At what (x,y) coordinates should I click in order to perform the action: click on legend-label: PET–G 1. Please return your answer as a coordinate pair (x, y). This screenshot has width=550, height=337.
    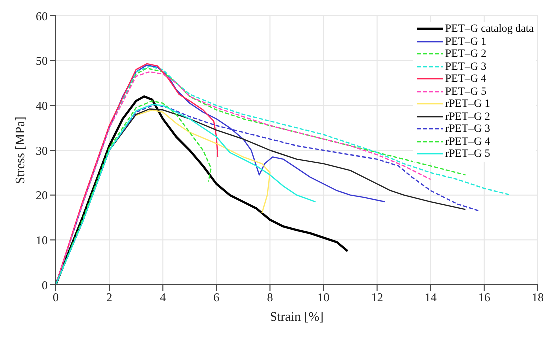
    Looking at the image, I should click on (466, 42).